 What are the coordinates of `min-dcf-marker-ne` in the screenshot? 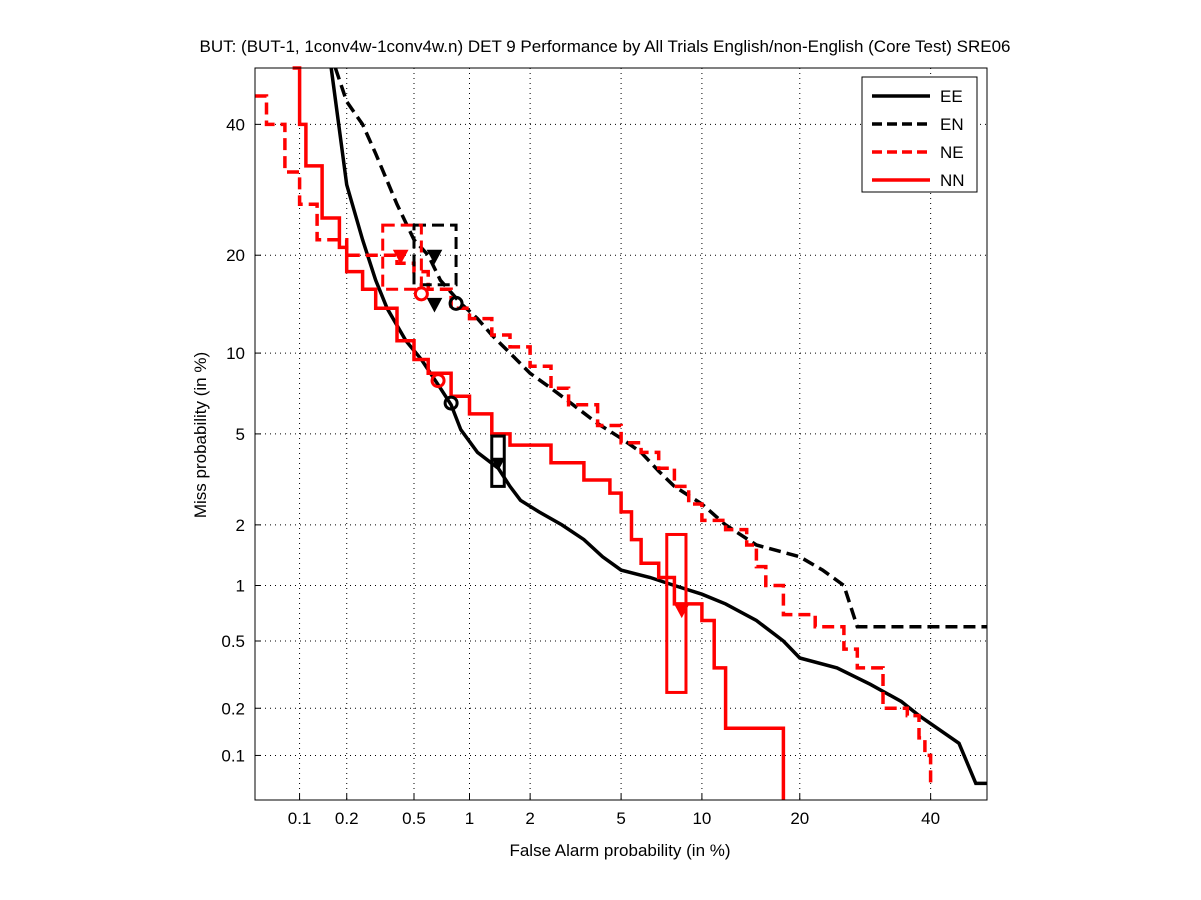 It's located at (421, 294).